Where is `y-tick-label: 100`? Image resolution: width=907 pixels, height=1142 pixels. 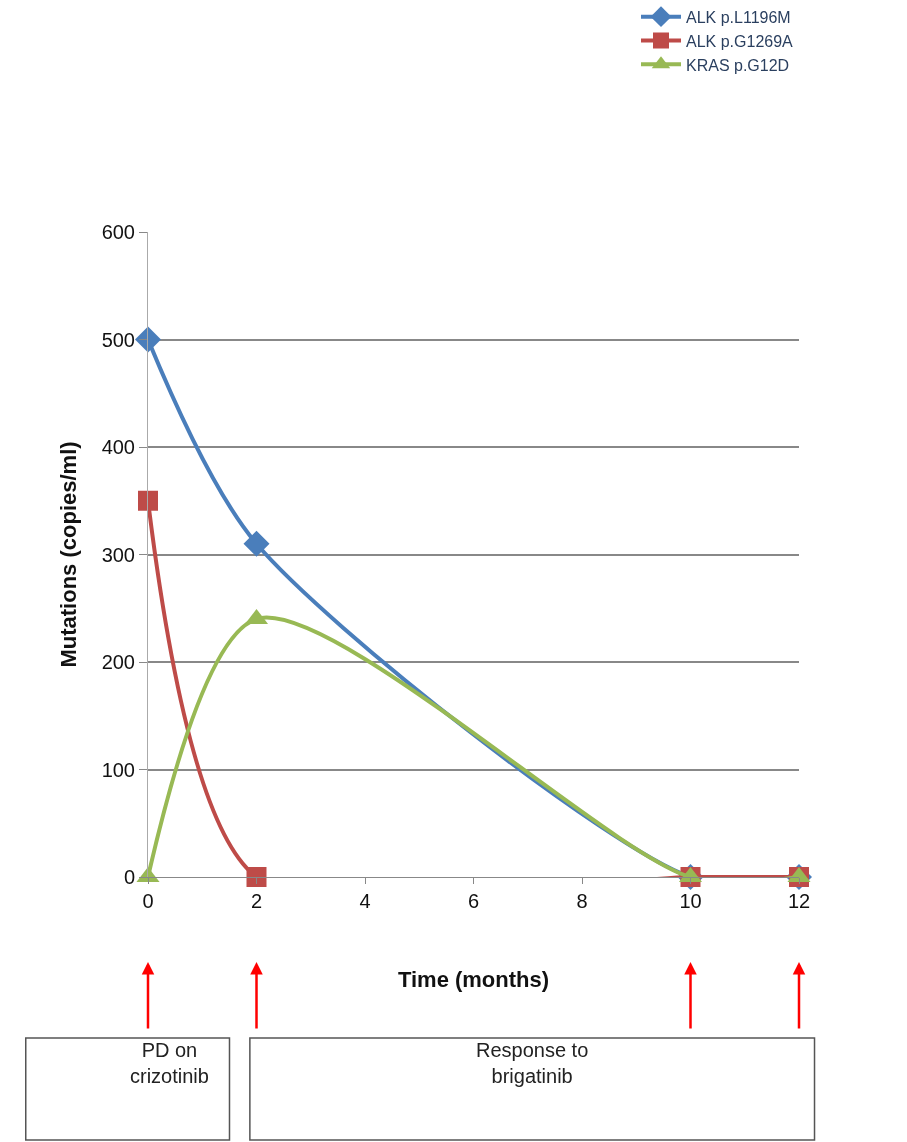
y-tick-label: 100 is located at coordinates (118, 769).